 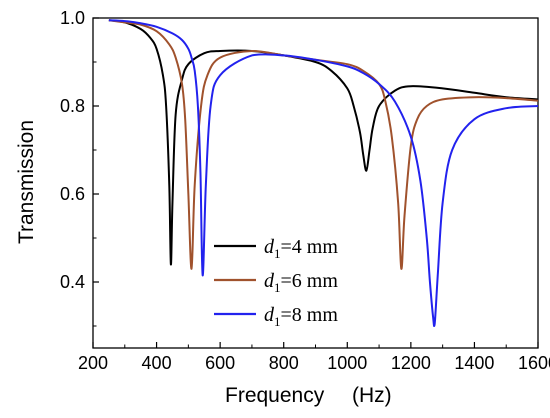 What do you see at coordinates (474, 363) in the screenshot?
I see `x-tick-label: 1400` at bounding box center [474, 363].